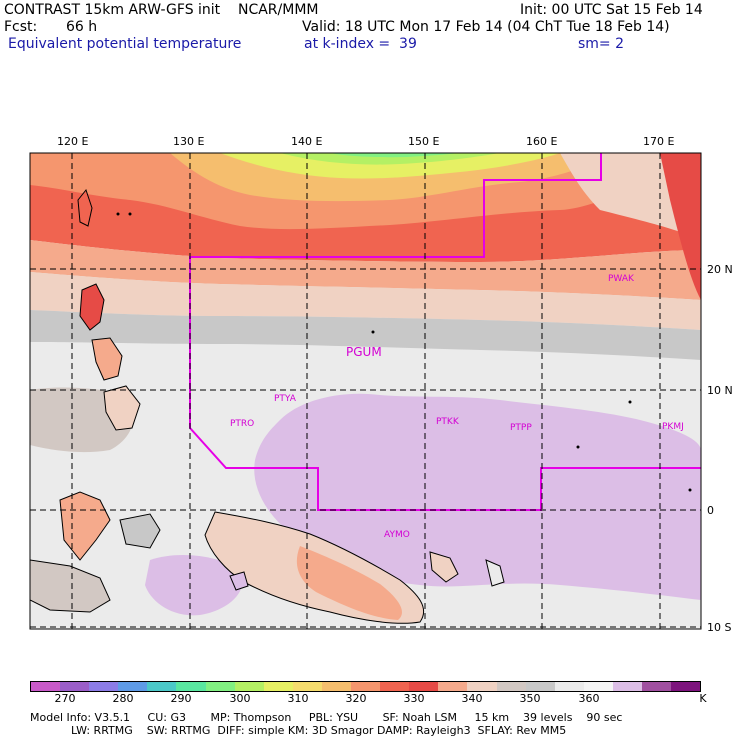 The width and height of the screenshot is (740, 740). Describe the element at coordinates (360, 44) in the screenshot. I see `level-index: at k-index = 39` at that location.